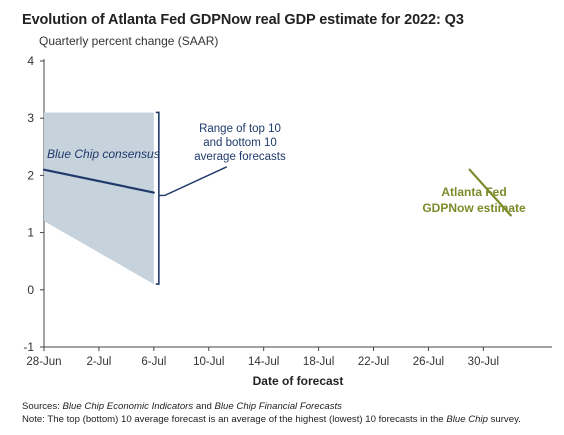 This screenshot has height=435, width=564. Describe the element at coordinates (318, 362) in the screenshot. I see `x-tick-label: 18-Jul` at that location.